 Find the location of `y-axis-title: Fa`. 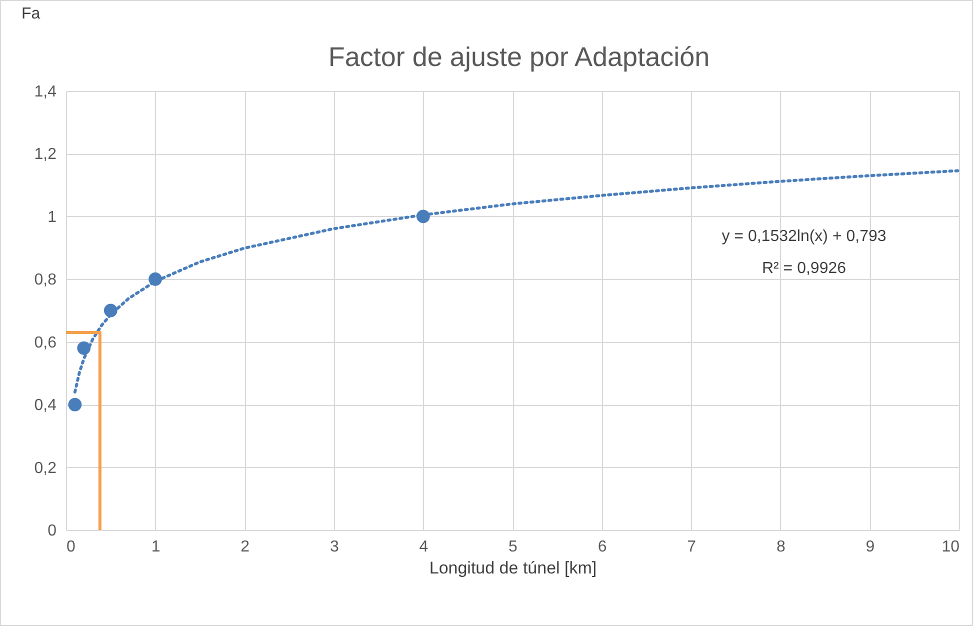

y-axis-title: Fa is located at coordinates (31, 14).